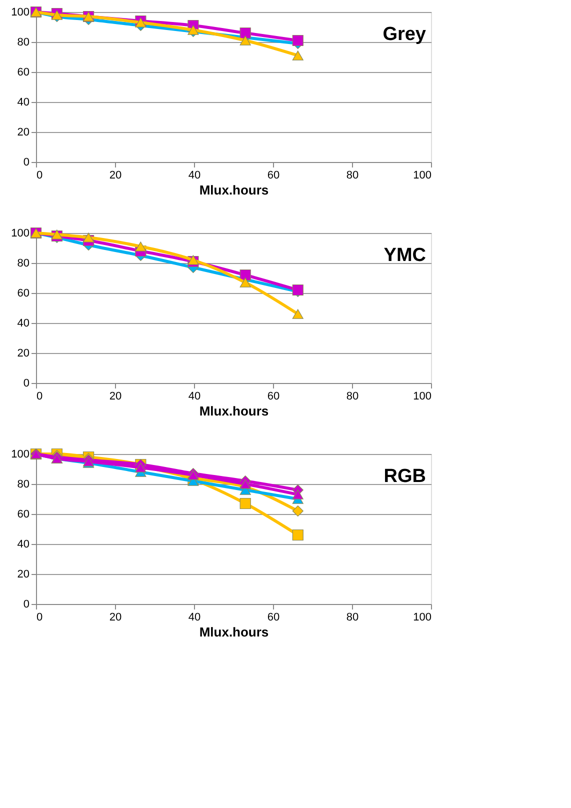 This screenshot has height=808, width=571. Describe the element at coordinates (404, 34) in the screenshot. I see `text: Grey` at that location.